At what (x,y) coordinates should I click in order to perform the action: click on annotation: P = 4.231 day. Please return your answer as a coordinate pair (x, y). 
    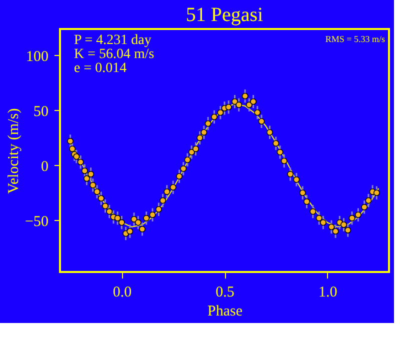
    Looking at the image, I should click on (113, 40).